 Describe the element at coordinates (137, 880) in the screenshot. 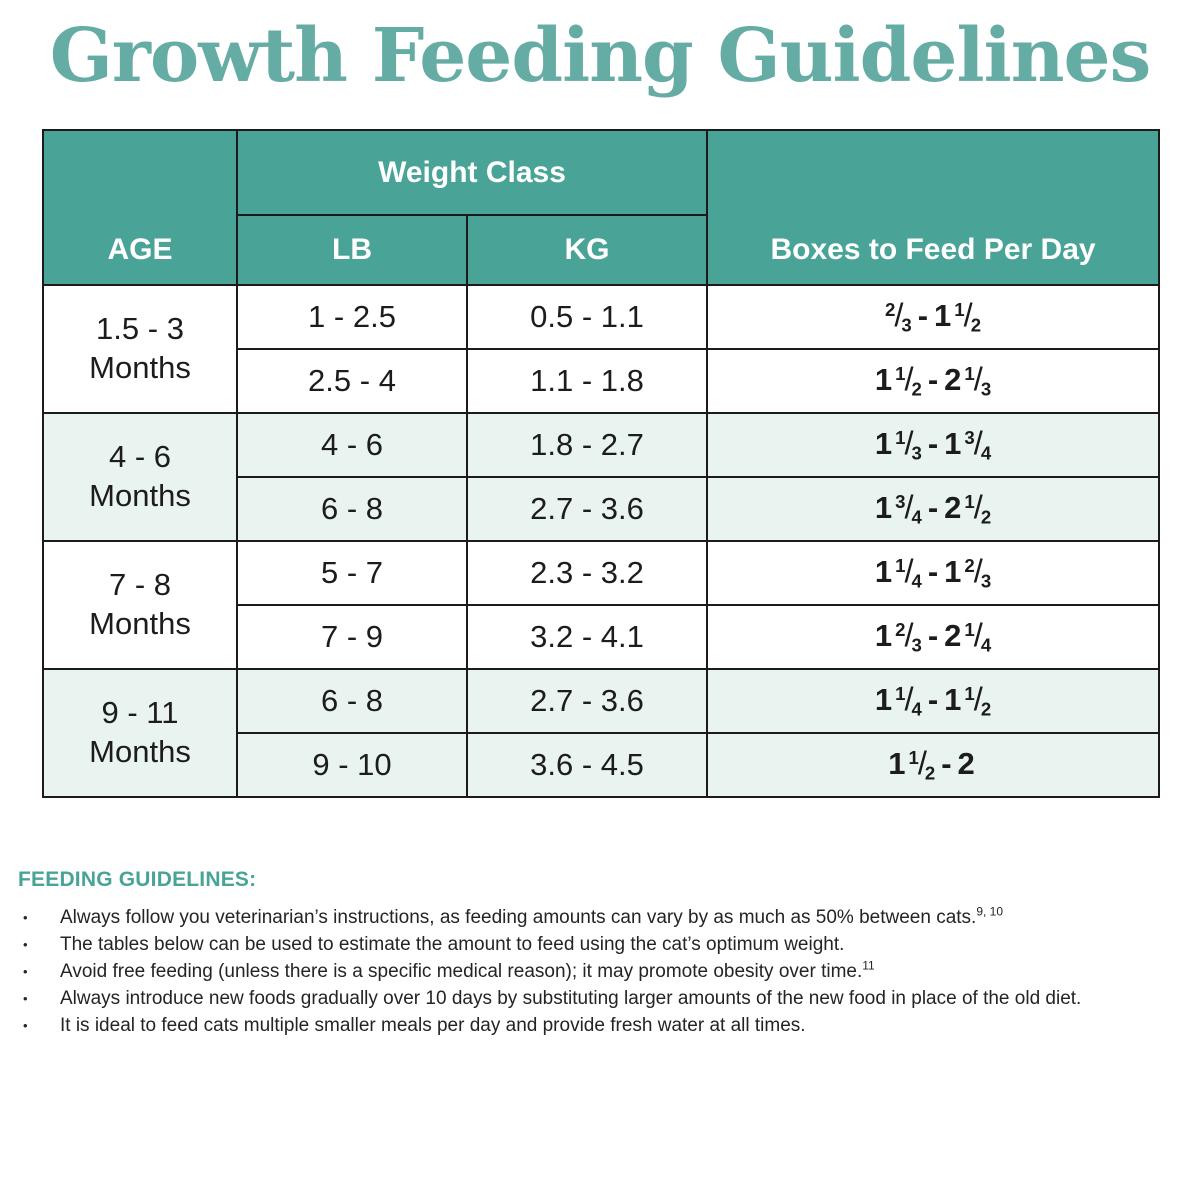

I see `guidelines-heading: FEEDING GUIDELINES:` at that location.